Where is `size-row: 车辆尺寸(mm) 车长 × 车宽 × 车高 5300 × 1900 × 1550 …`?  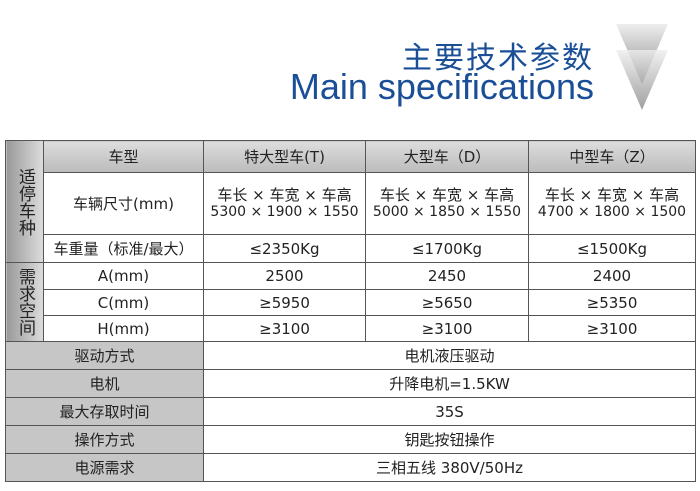 size-row: 车辆尺寸(mm) 车长 × 车宽 × 车高 5300 × 1900 × 1550 … is located at coordinates (351, 203).